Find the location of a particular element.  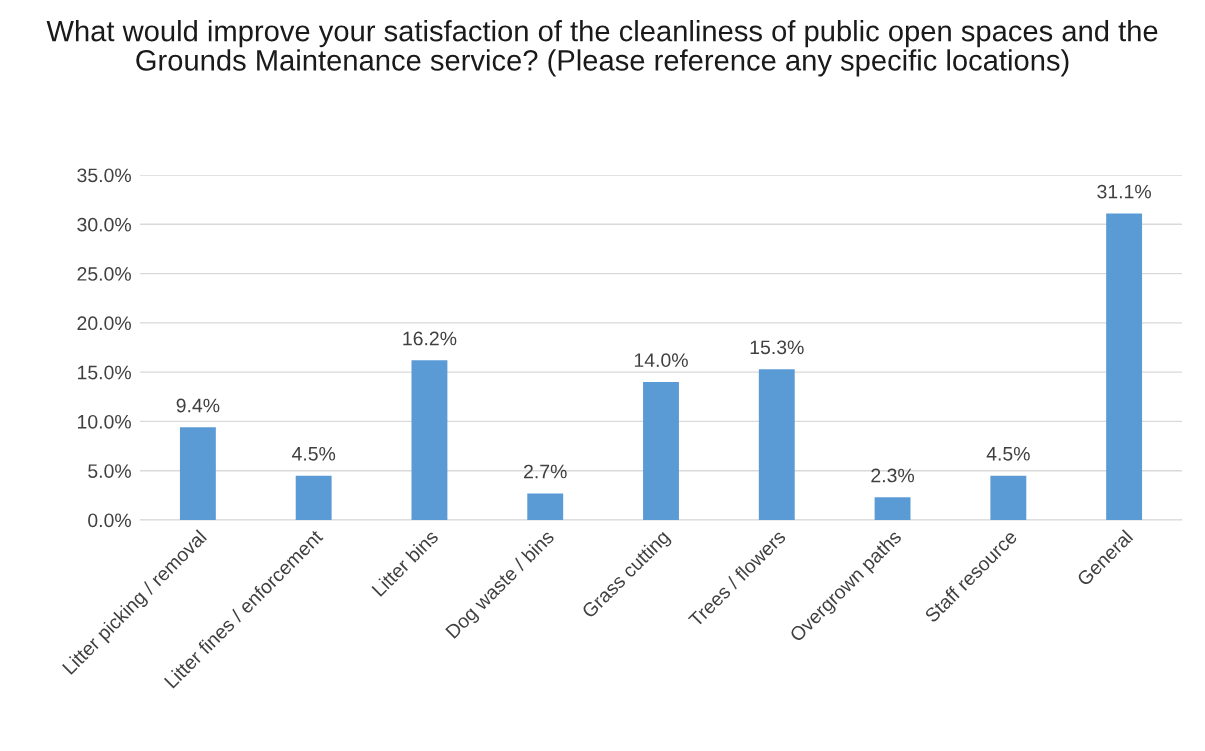

y-tick-label: 10.0% is located at coordinates (104, 421).